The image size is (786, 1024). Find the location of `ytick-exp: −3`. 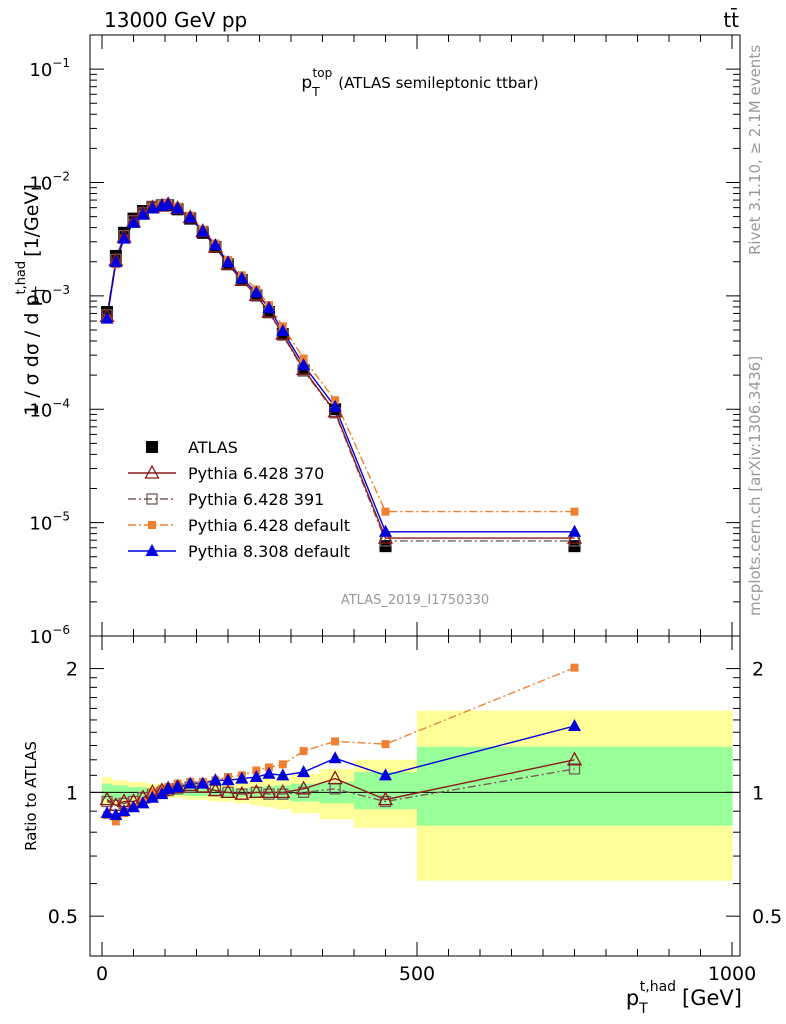

ytick-exp: −3 is located at coordinates (61, 290).